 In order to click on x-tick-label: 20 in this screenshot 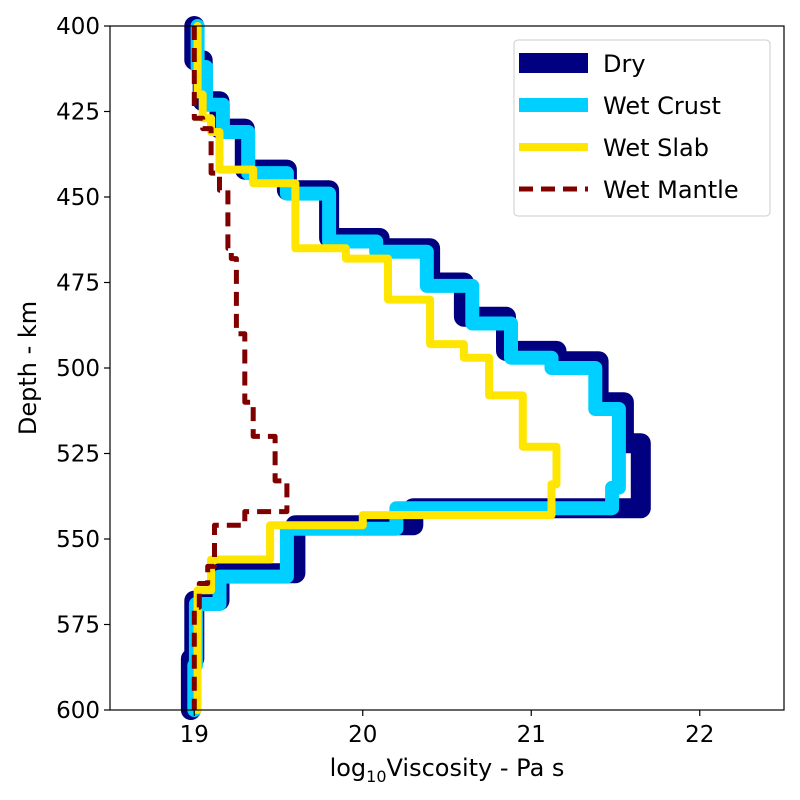, I will do `click(362, 735)`.